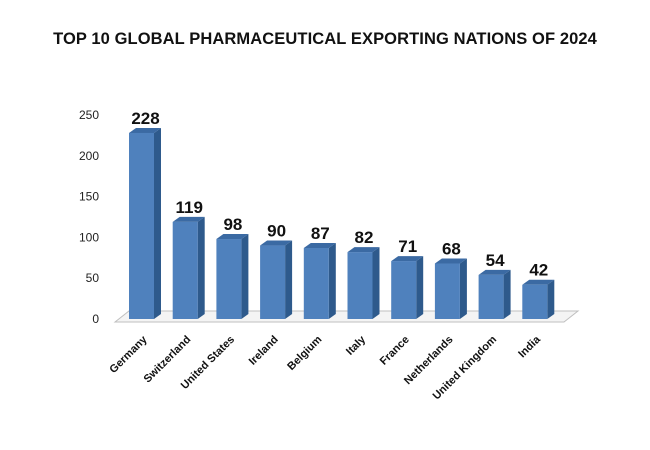  What do you see at coordinates (538, 299) in the screenshot?
I see `bar-india` at bounding box center [538, 299].